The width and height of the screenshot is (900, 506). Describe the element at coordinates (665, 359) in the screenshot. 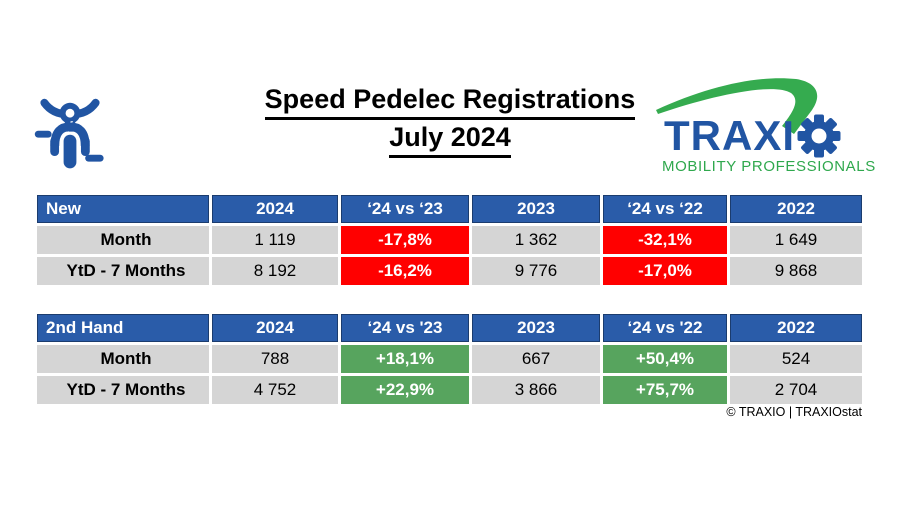

I see `delta-cell-positive: +50,4%` at that location.